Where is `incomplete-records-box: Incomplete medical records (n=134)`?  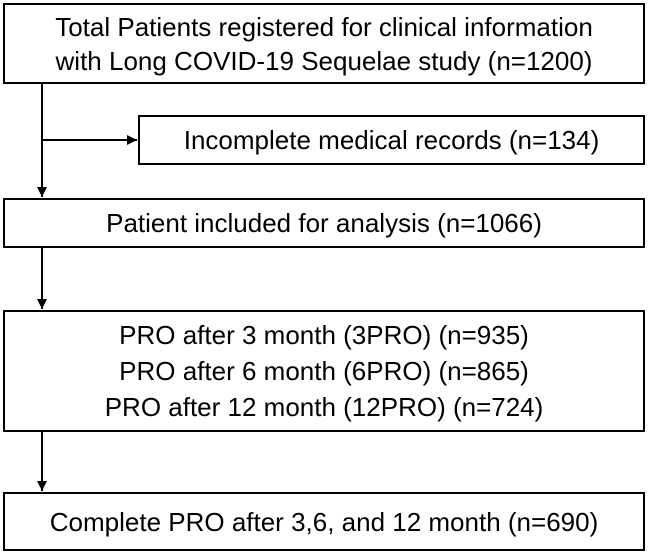 incomplete-records-box: Incomplete medical records (n=134) is located at coordinates (391, 140).